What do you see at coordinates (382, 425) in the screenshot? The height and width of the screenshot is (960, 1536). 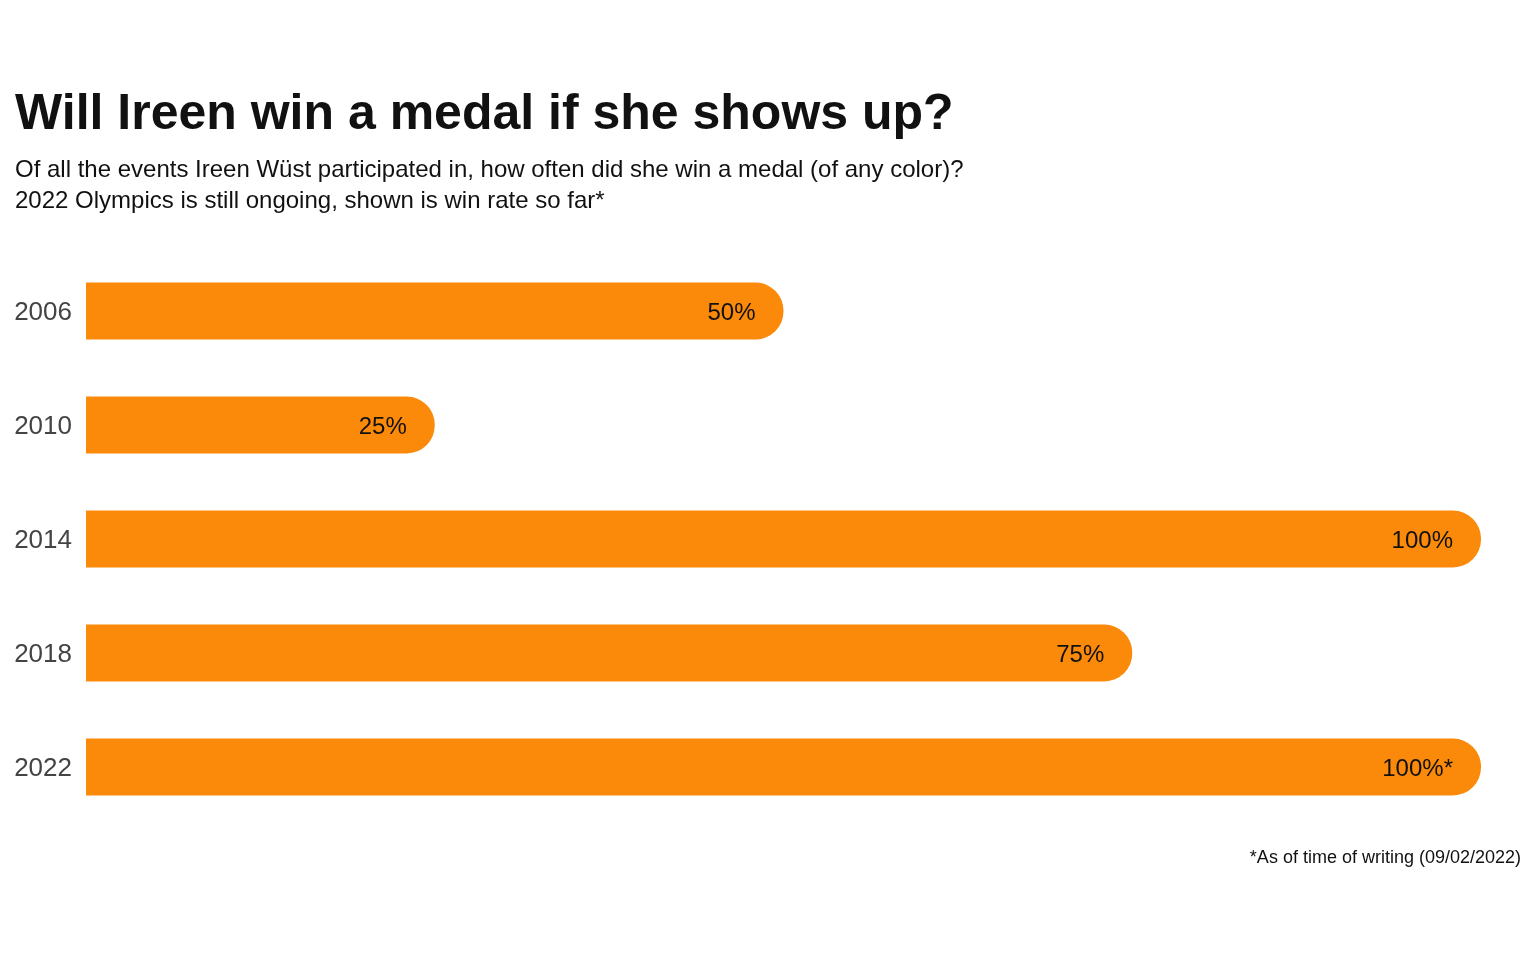 I see `data-label: 25%` at bounding box center [382, 425].